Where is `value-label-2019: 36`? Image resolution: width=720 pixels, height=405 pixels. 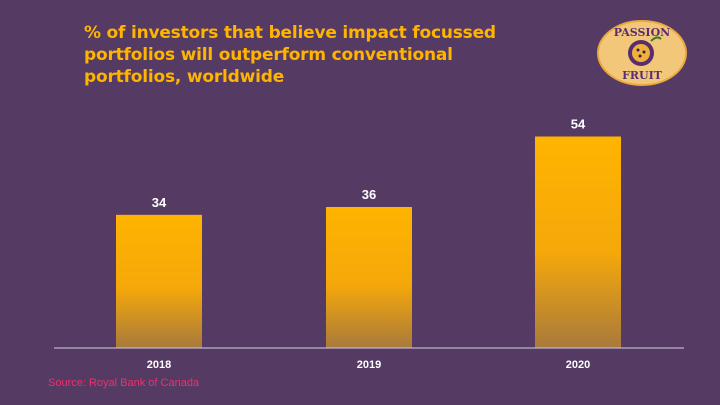
value-label-2019: 36 is located at coordinates (369, 194).